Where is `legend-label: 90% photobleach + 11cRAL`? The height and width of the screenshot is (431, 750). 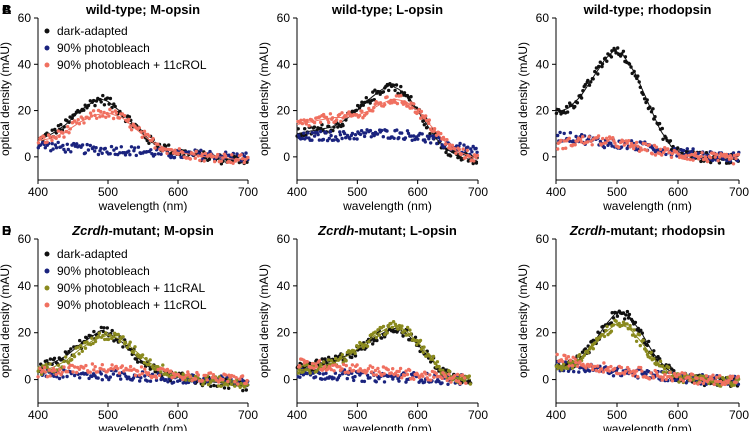 legend-label: 90% photobleach + 11cRAL is located at coordinates (131, 288).